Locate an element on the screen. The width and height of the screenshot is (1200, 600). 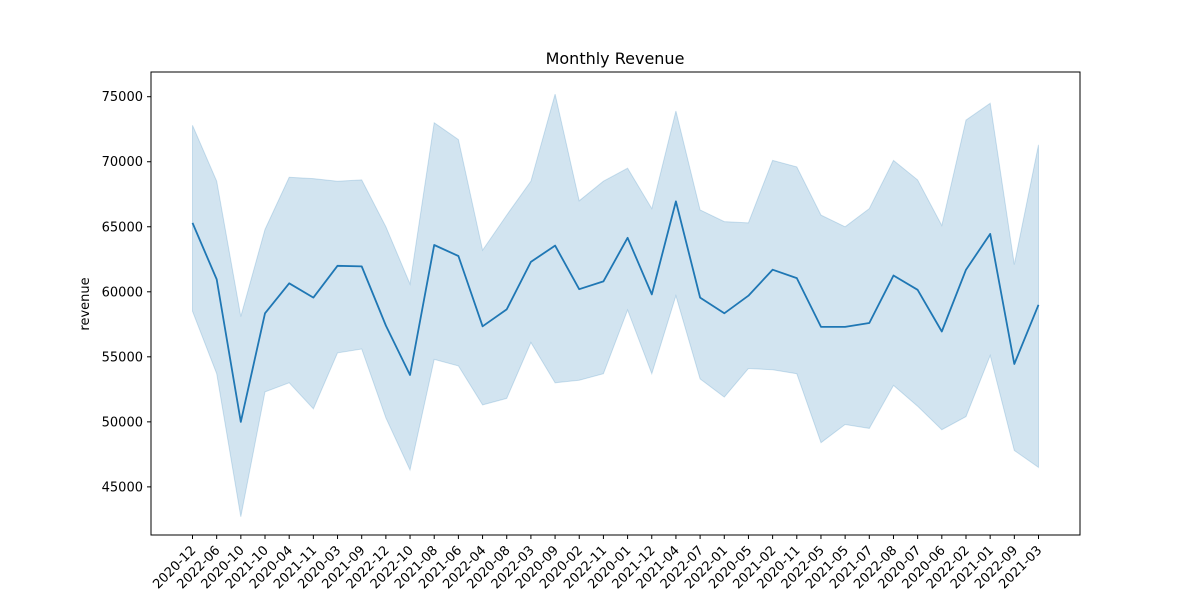
y-tick-label: 65000 is located at coordinates (122, 227).